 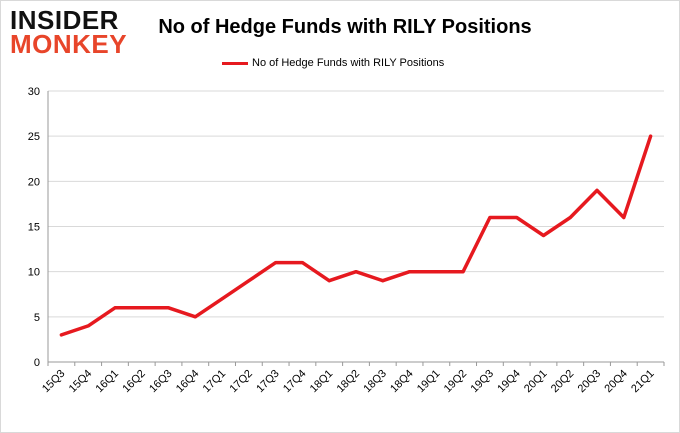 I want to click on x-tick-label: 18Q2, so click(x=349, y=382).